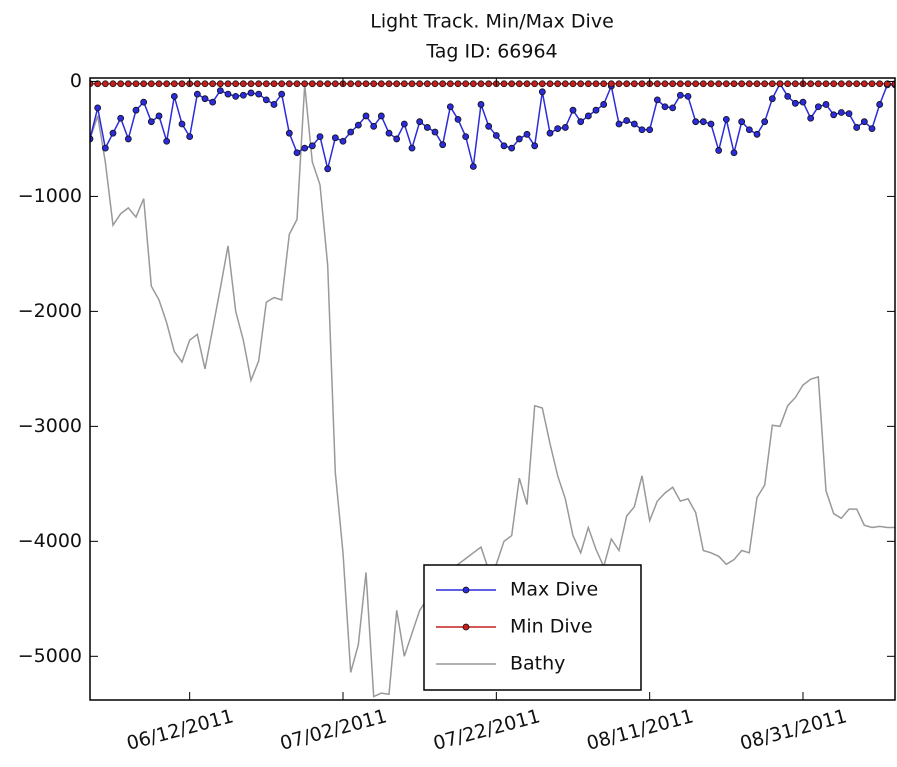  Describe the element at coordinates (551, 627) in the screenshot. I see `legend-label: Min Dive` at that location.